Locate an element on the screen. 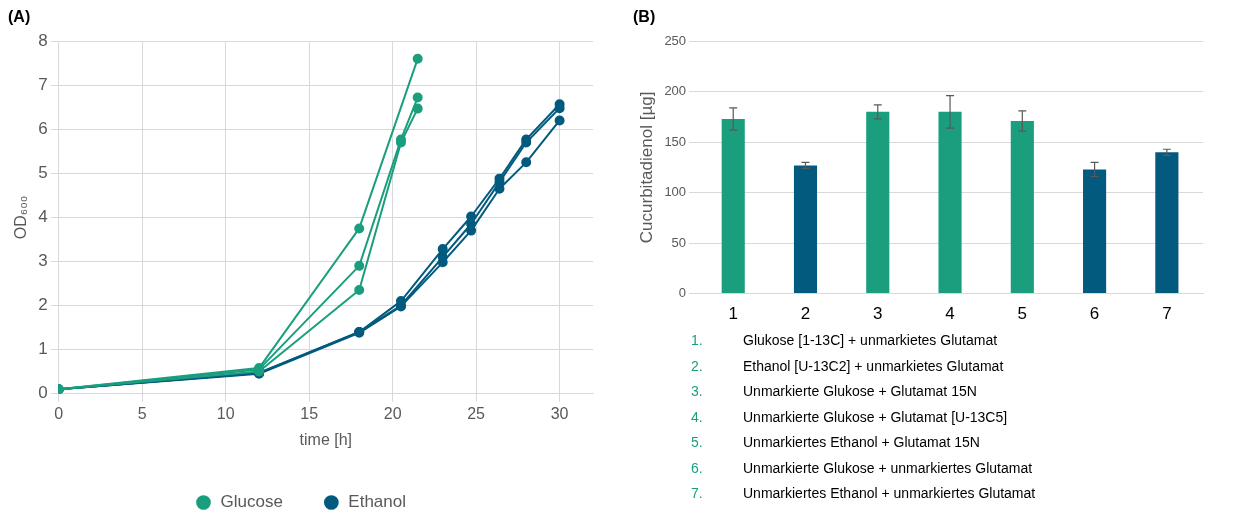 The width and height of the screenshot is (1239, 529). y-tick-label: 200 is located at coordinates (675, 91).